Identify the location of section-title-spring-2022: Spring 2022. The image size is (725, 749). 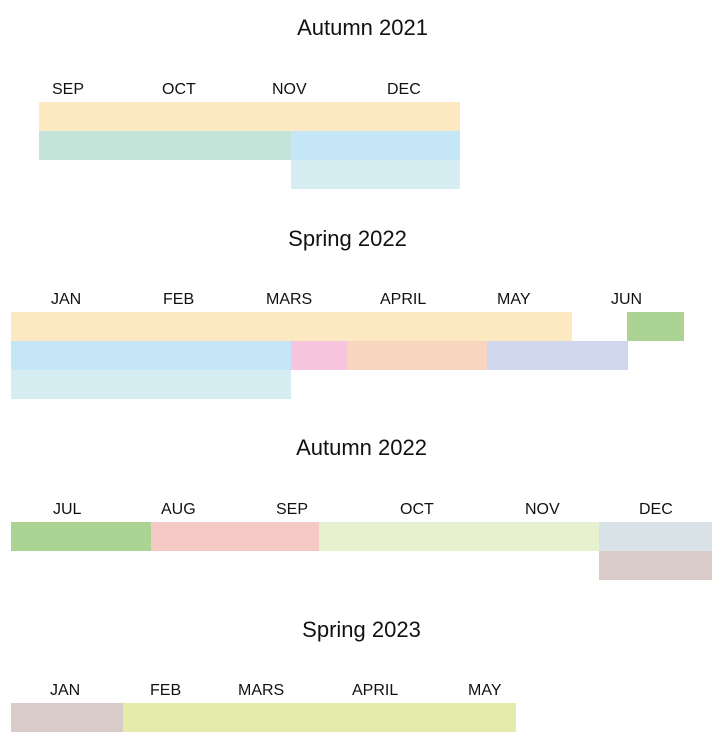
(347, 238).